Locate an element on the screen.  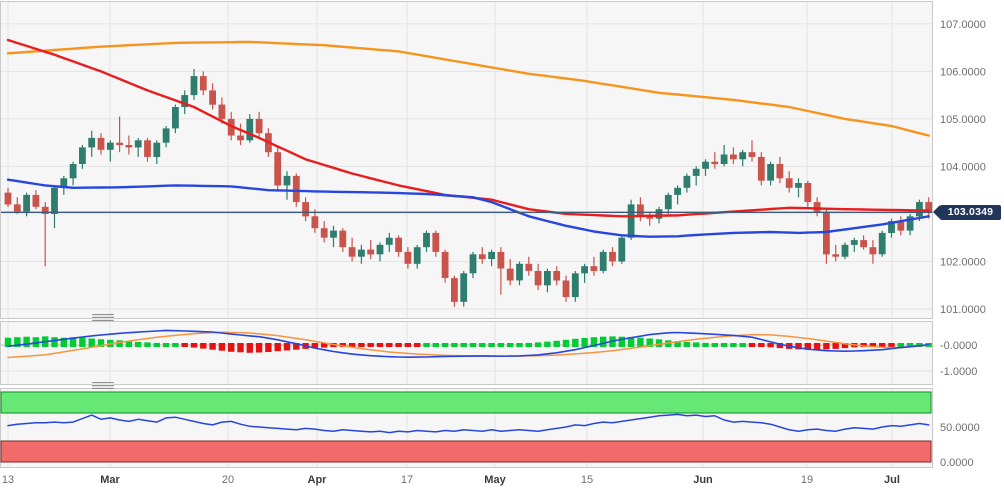
y-tick-label: 105.0000 is located at coordinates (963, 120).